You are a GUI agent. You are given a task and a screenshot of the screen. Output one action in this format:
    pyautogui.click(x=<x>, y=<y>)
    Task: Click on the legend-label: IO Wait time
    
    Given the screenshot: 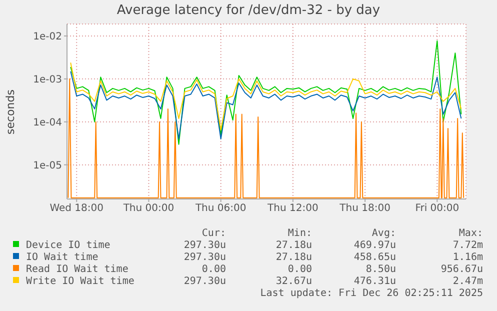 What is the action you would take?
    pyautogui.click(x=62, y=257)
    